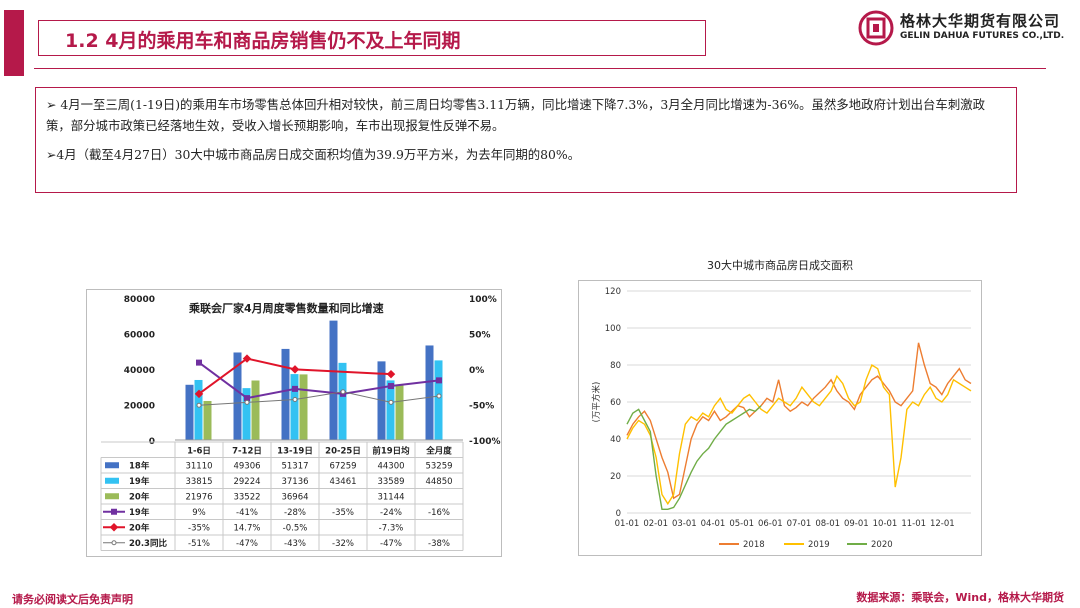 The height and width of the screenshot is (608, 1080). Describe the element at coordinates (618, 514) in the screenshot. I see `chart2-ytick: 0` at that location.